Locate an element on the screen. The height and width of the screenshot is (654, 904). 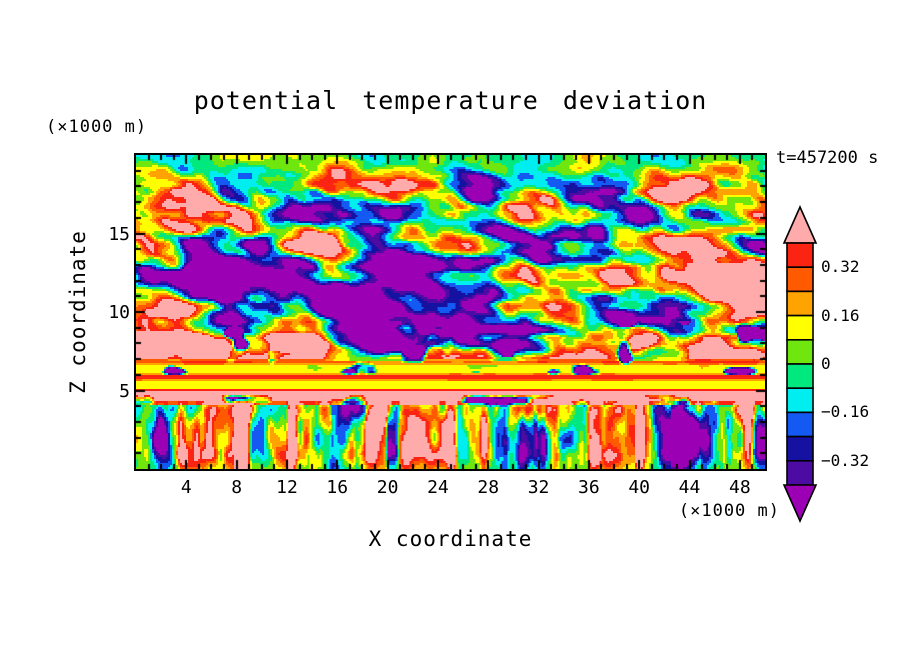
colorbar-under-arrow is located at coordinates (800, 503).